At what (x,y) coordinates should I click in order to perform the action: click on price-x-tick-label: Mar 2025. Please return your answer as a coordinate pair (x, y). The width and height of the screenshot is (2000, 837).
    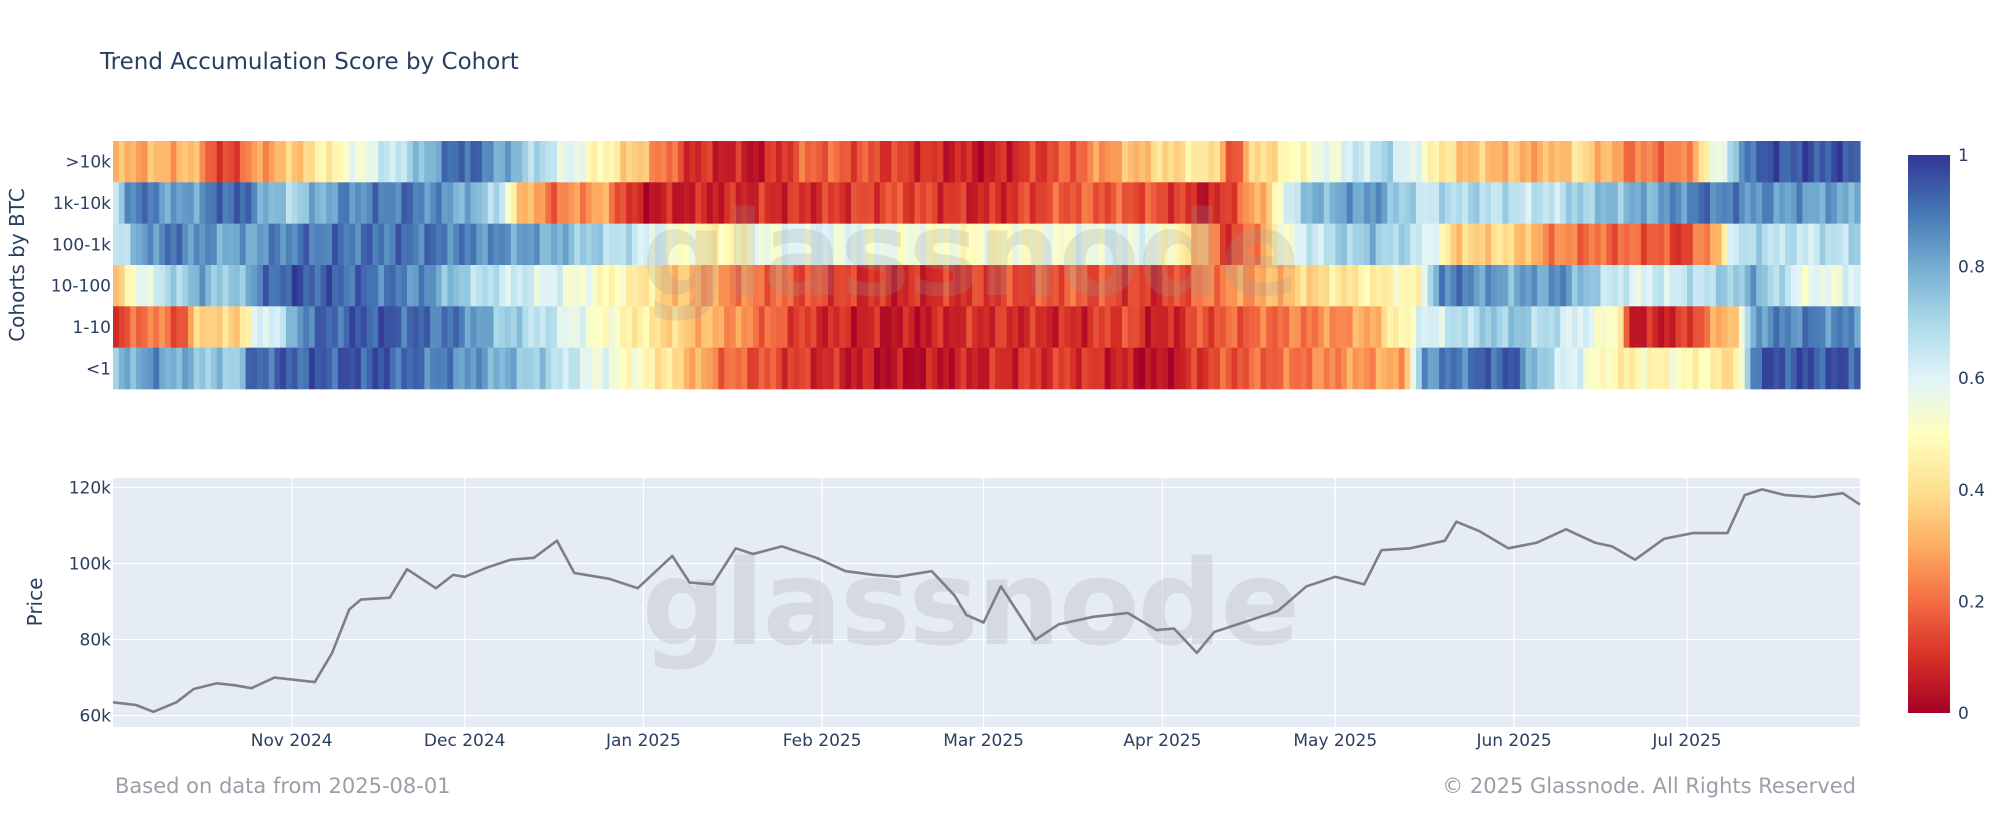
    Looking at the image, I should click on (983, 741).